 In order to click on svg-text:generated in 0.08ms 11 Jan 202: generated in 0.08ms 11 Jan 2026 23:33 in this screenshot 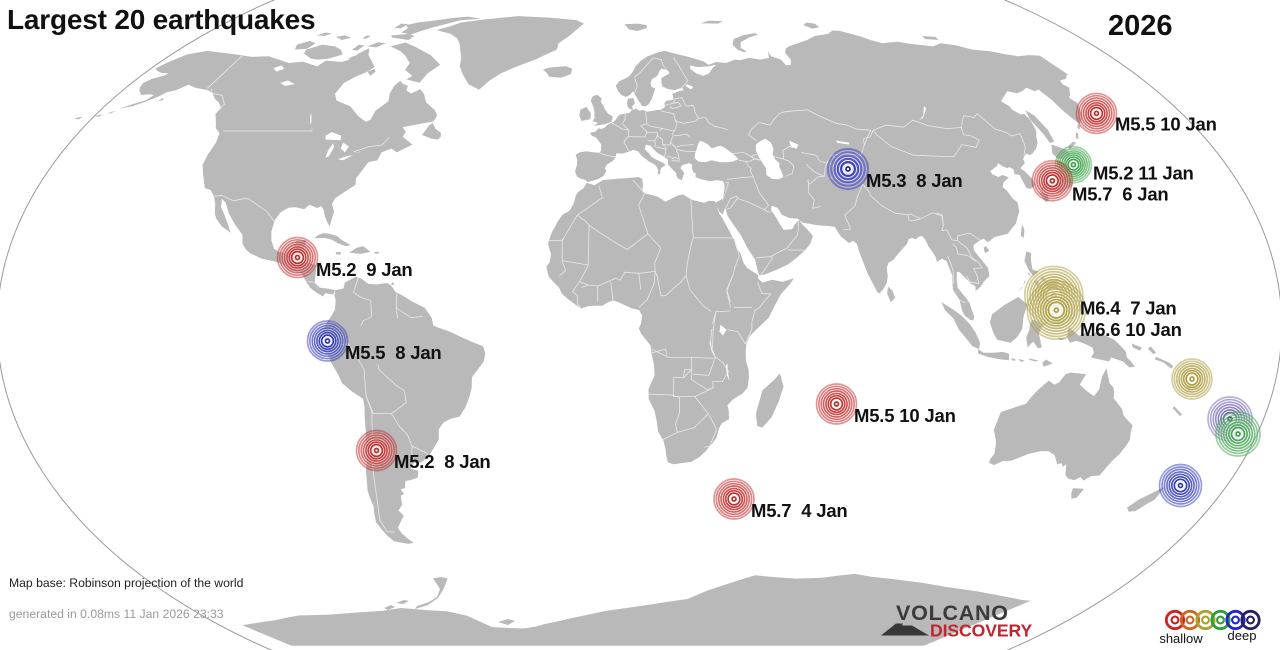, I will do `click(116, 614)`.